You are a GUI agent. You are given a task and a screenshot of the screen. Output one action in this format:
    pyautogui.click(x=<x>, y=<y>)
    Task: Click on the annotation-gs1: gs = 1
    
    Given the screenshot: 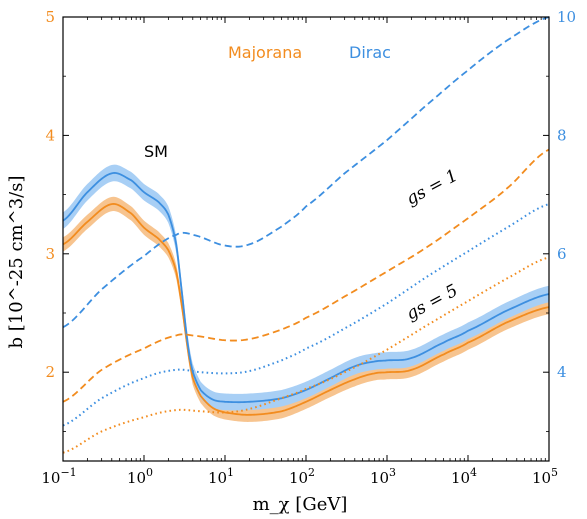 What is the action you would take?
    pyautogui.click(x=432, y=188)
    